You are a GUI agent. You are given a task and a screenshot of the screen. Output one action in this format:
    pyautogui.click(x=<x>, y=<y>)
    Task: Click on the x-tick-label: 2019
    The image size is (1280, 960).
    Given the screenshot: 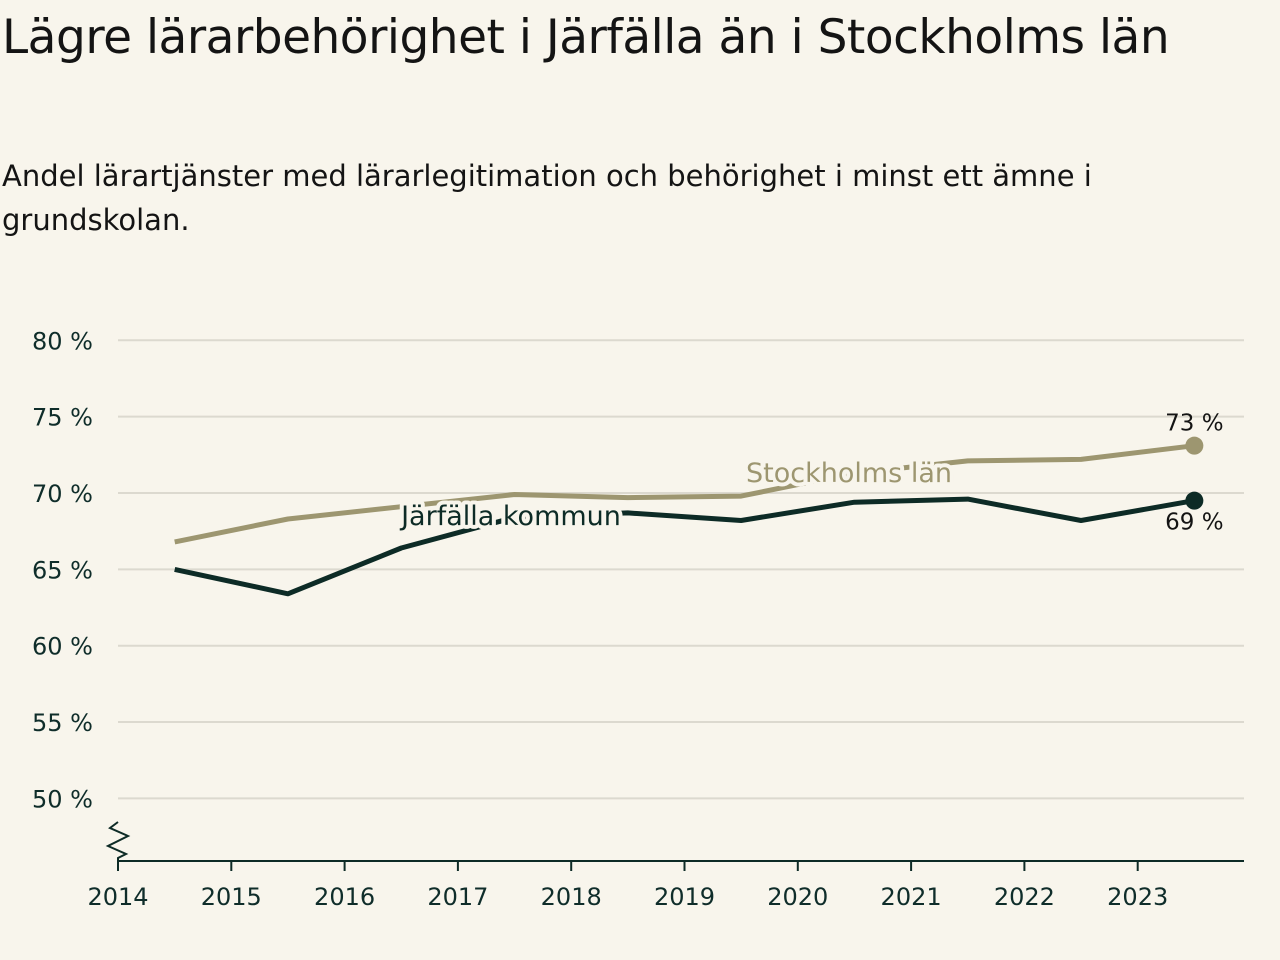 What is the action you would take?
    pyautogui.click(x=684, y=897)
    